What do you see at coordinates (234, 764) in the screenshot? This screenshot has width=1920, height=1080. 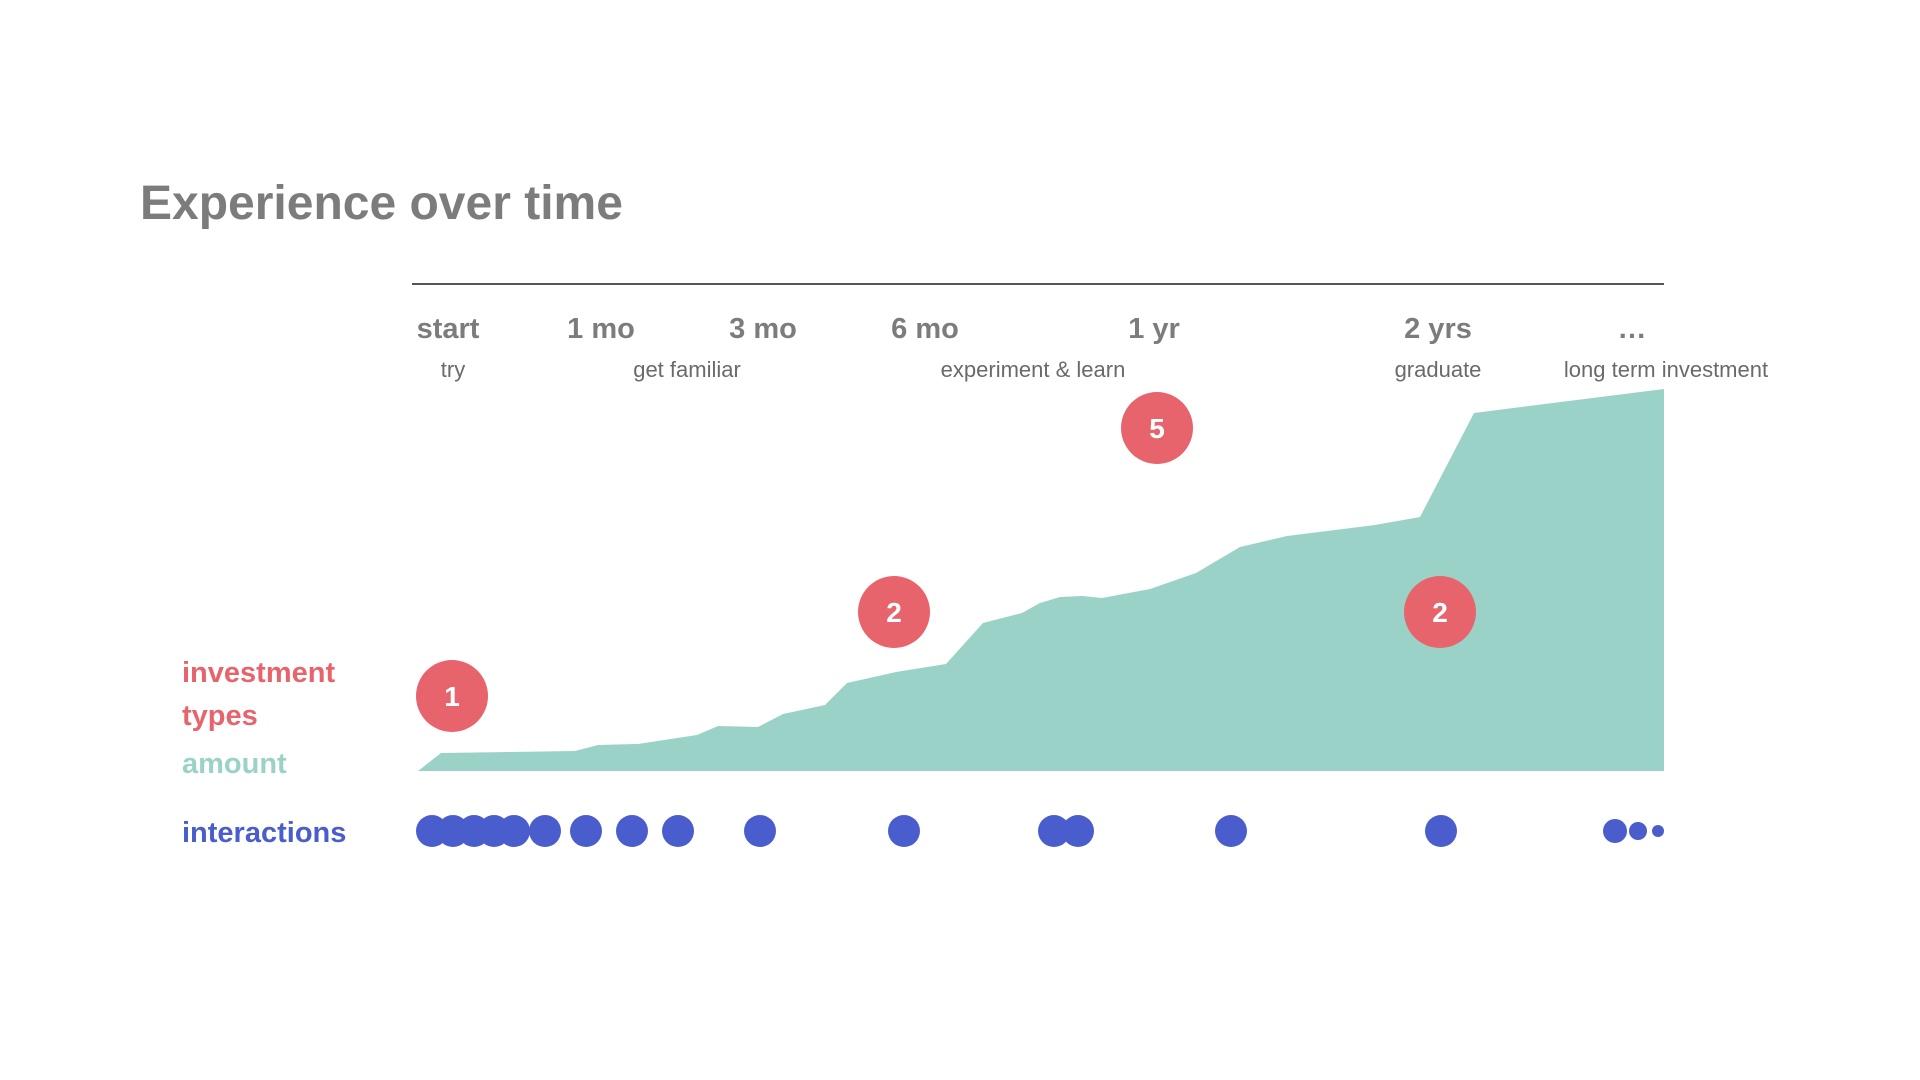 I see `legend-amount: amount` at bounding box center [234, 764].